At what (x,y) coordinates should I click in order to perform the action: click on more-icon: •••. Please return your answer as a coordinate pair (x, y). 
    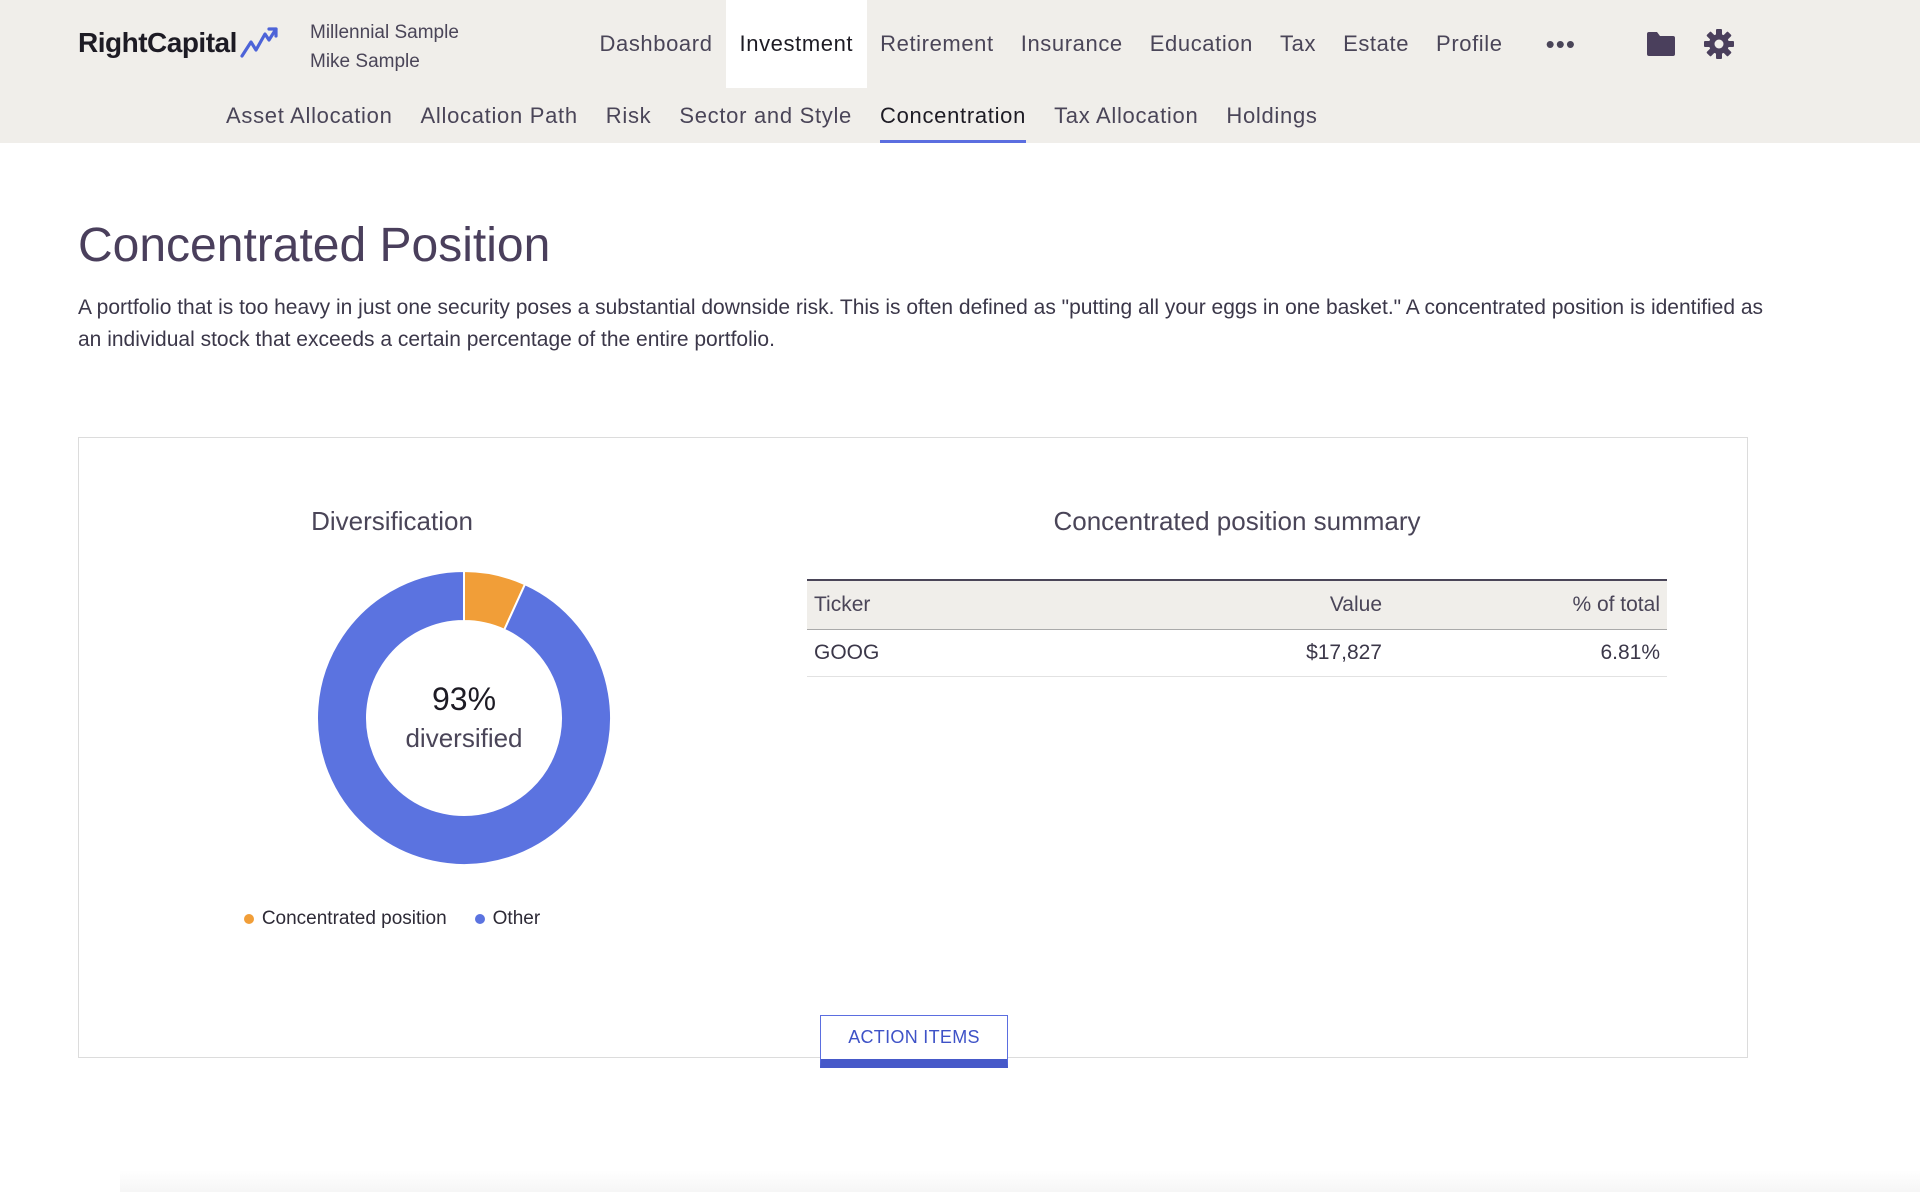
    Looking at the image, I should click on (1560, 43).